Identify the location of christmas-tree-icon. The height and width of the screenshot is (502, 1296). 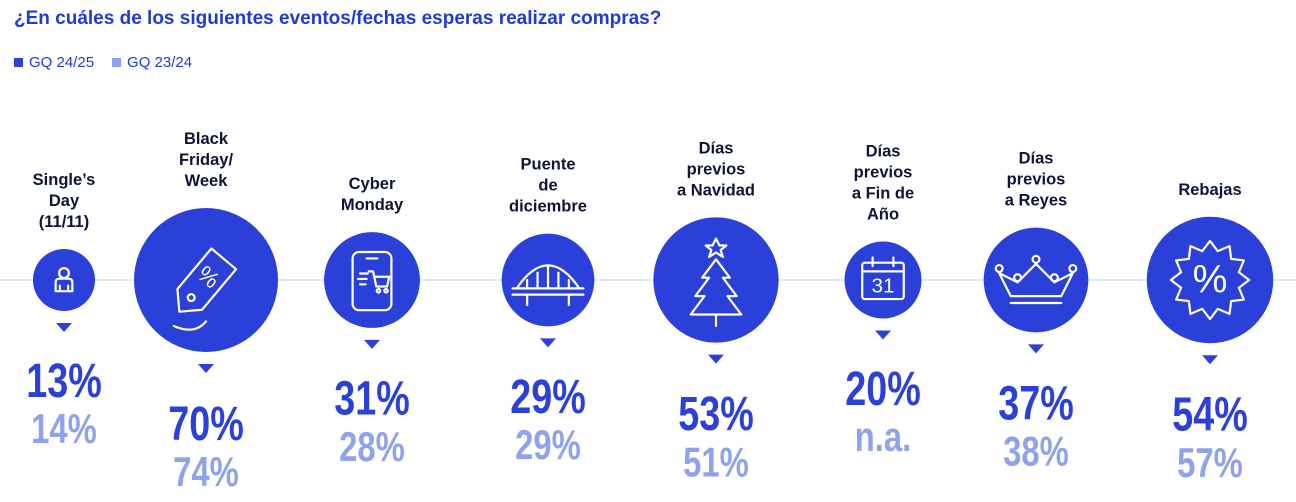
(716, 282).